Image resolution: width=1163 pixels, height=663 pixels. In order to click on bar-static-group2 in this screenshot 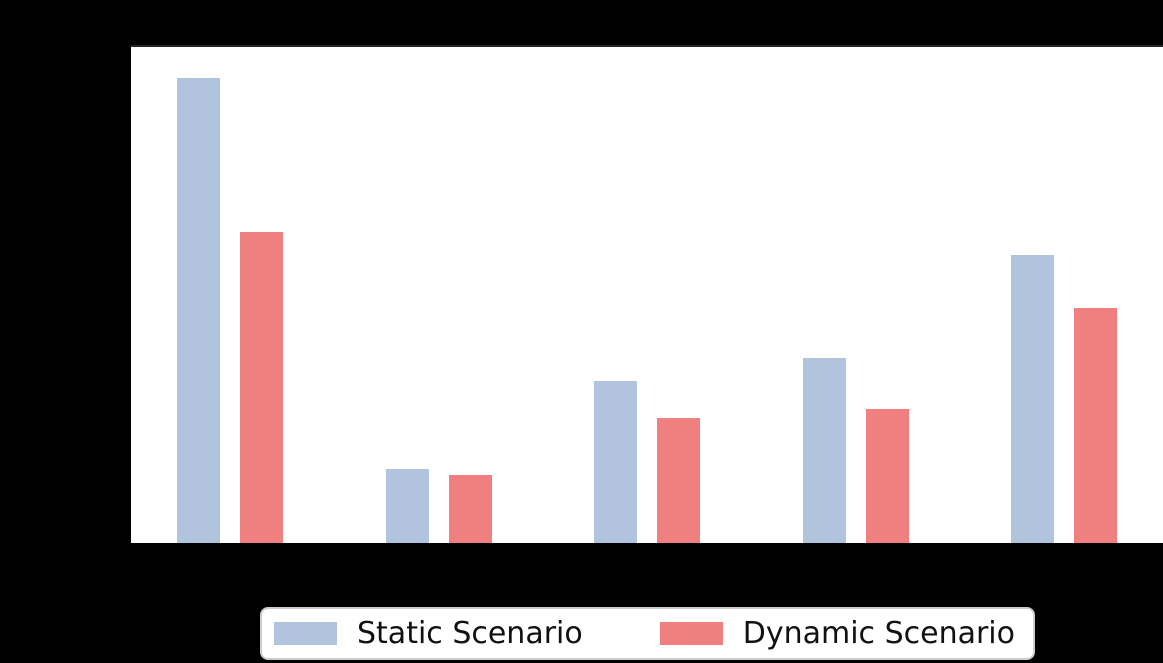, I will do `click(407, 506)`.